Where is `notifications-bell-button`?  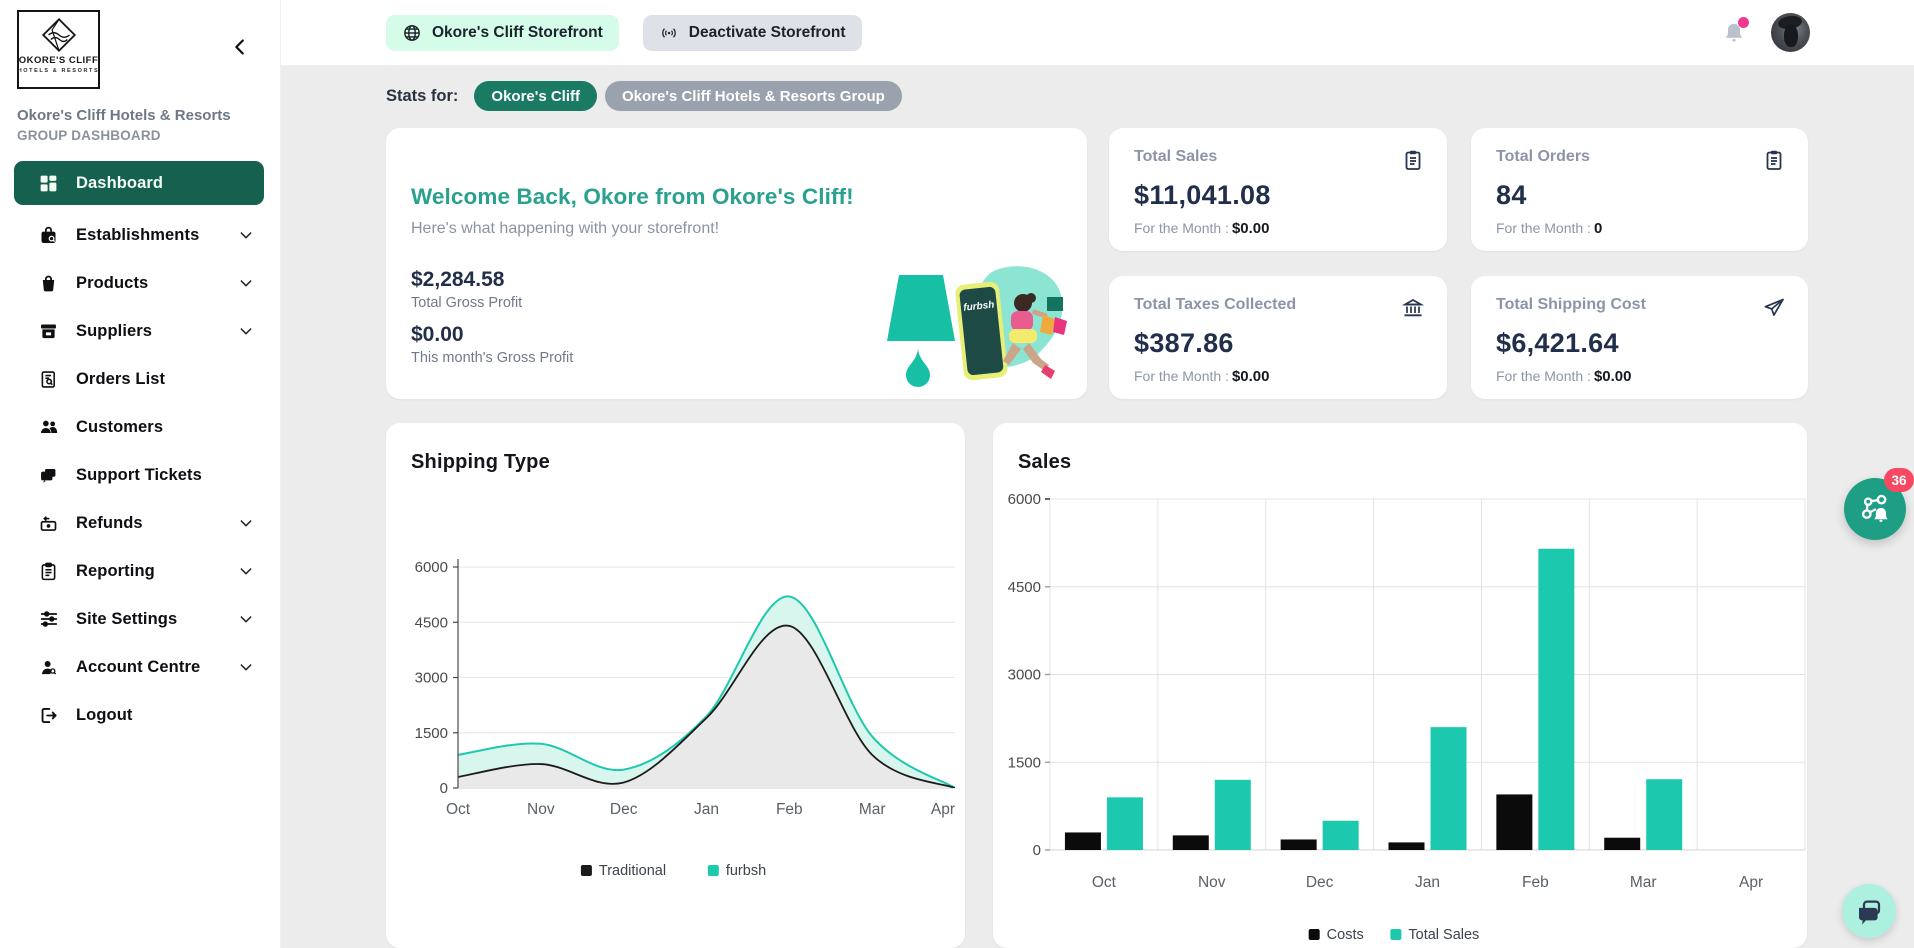 notifications-bell-button is located at coordinates (1735, 31).